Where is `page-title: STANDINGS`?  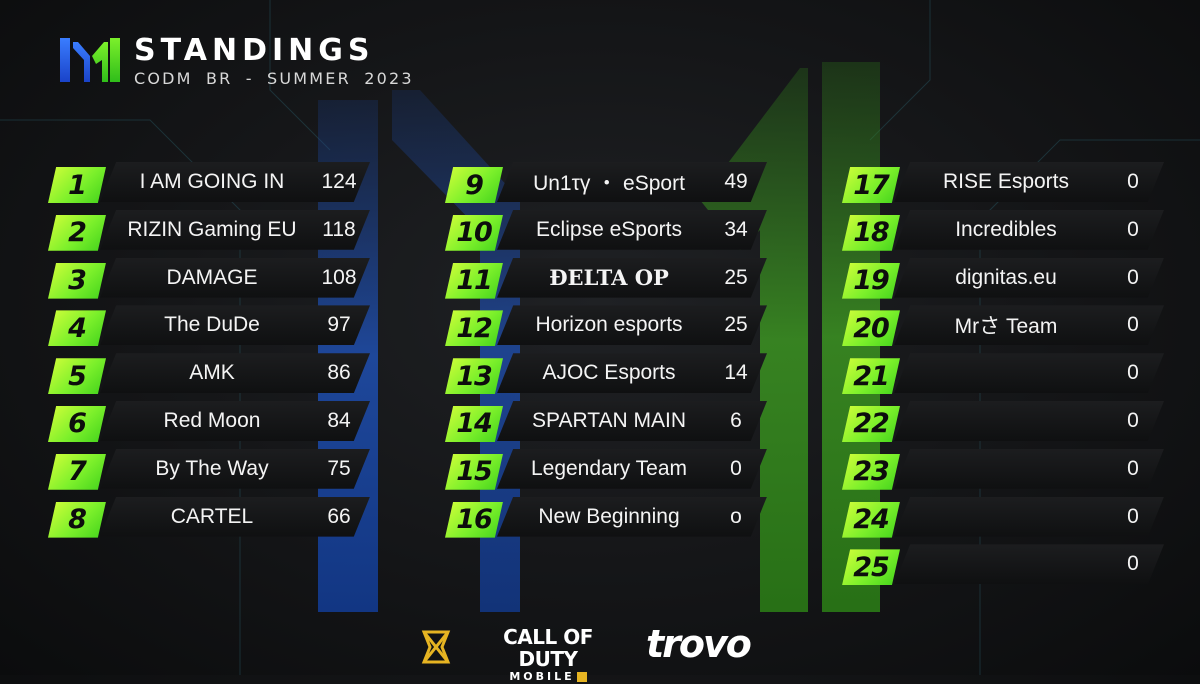
page-title: STANDINGS is located at coordinates (254, 50).